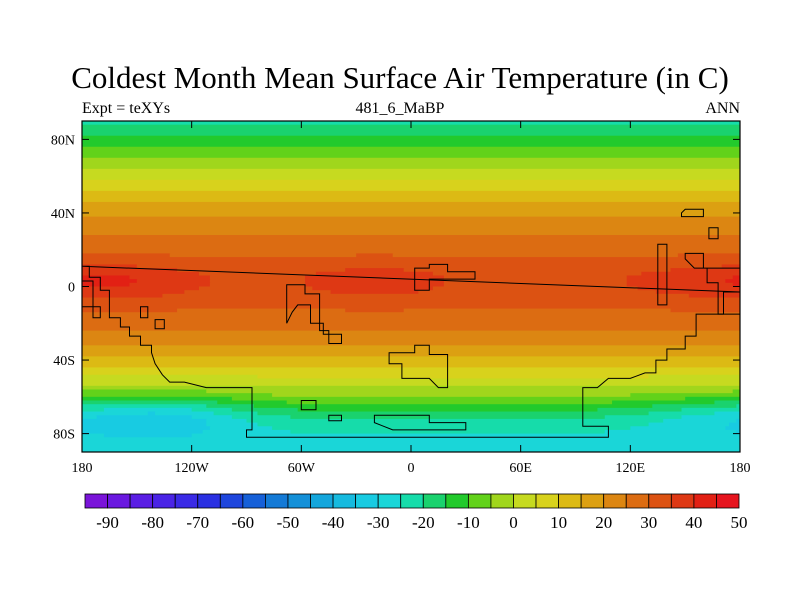 The height and width of the screenshot is (600, 800). I want to click on y-tick-label: 0, so click(71, 288).